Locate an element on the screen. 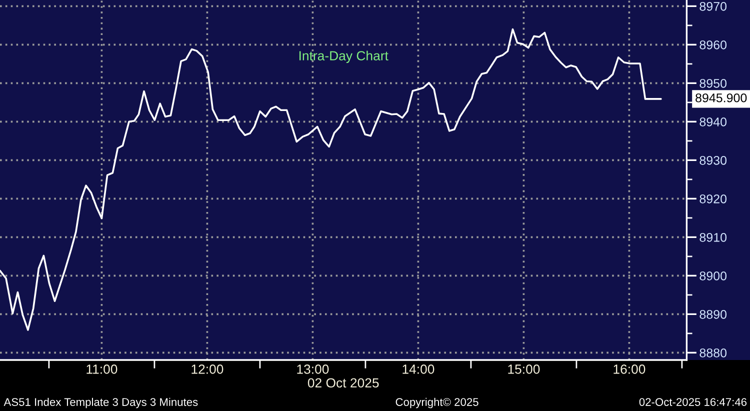 The width and height of the screenshot is (750, 411). text: 8945.900 is located at coordinates (721, 97).